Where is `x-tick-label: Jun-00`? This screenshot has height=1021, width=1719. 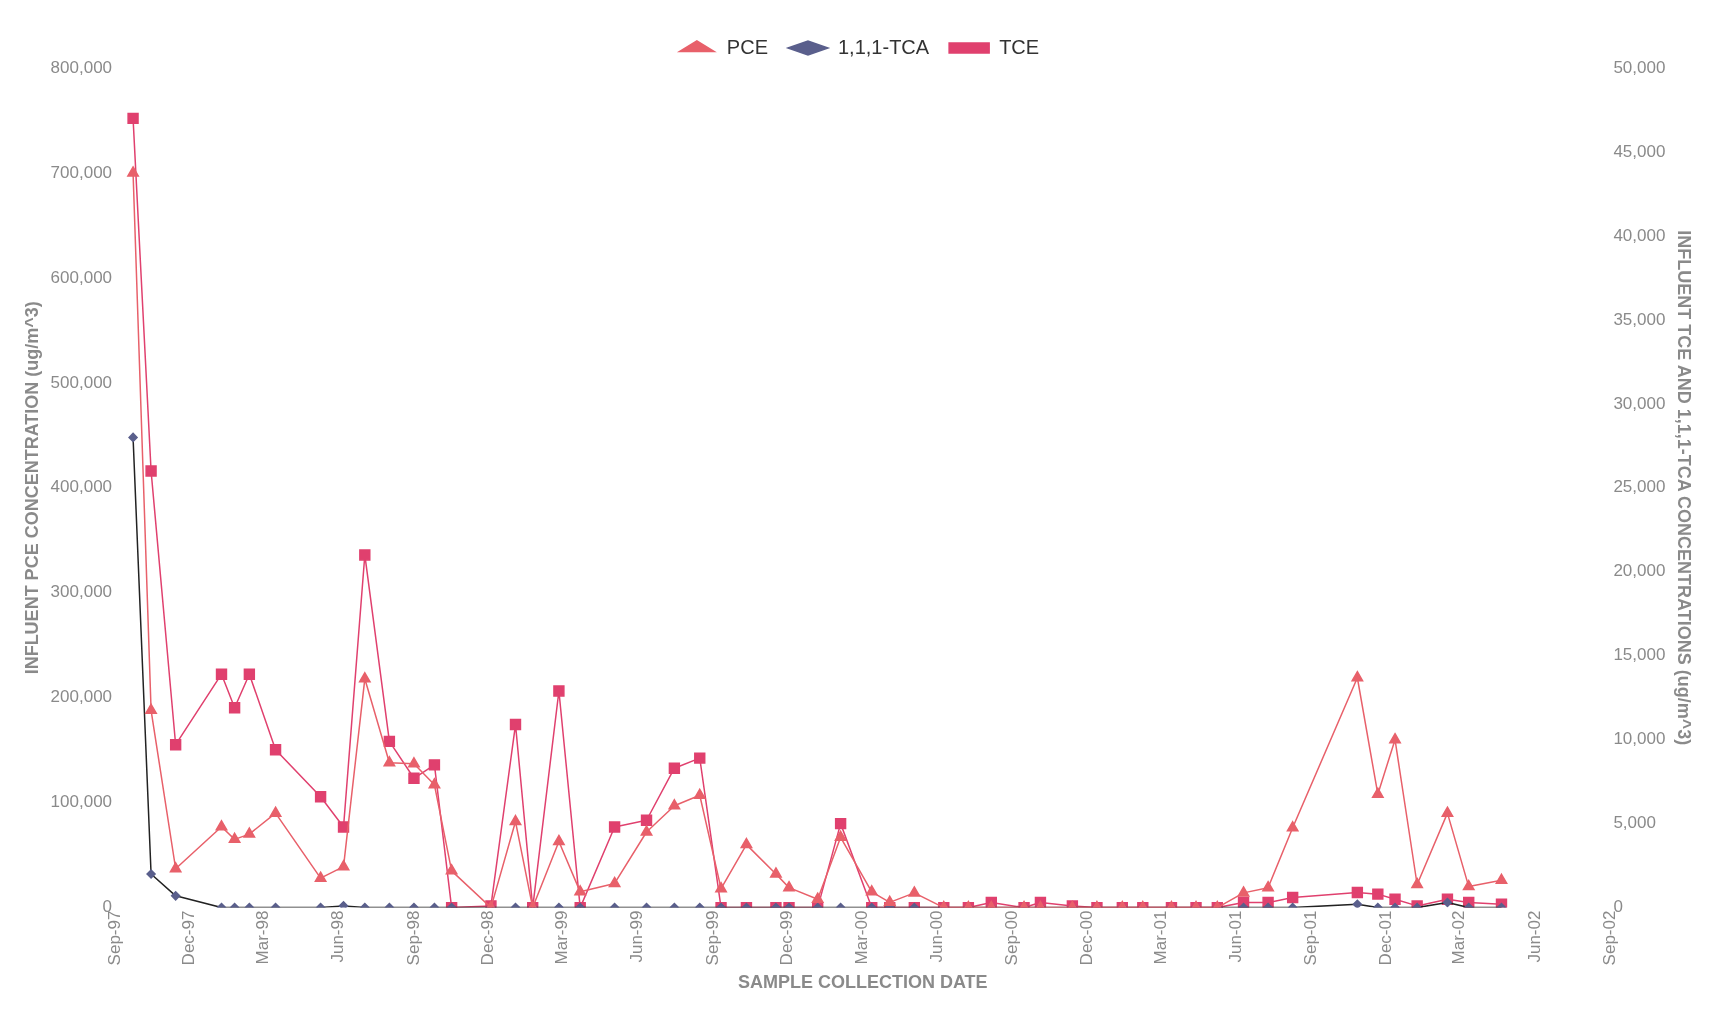 x-tick-label: Jun-00 is located at coordinates (936, 936).